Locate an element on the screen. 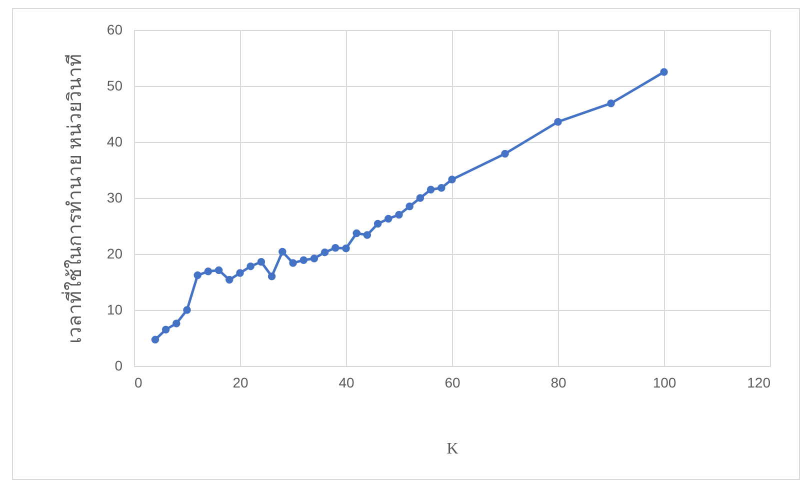  y-tick-label: 60 is located at coordinates (114, 30).